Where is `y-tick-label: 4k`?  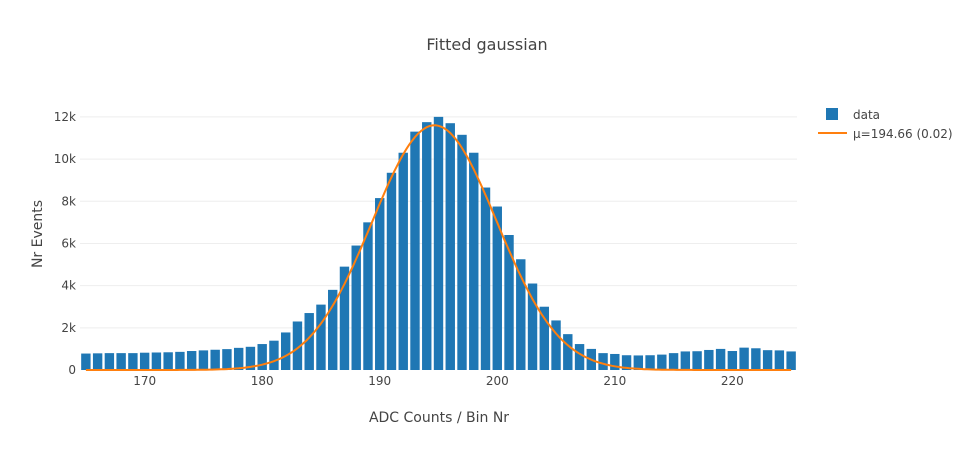
y-tick-label: 4k is located at coordinates (68, 286).